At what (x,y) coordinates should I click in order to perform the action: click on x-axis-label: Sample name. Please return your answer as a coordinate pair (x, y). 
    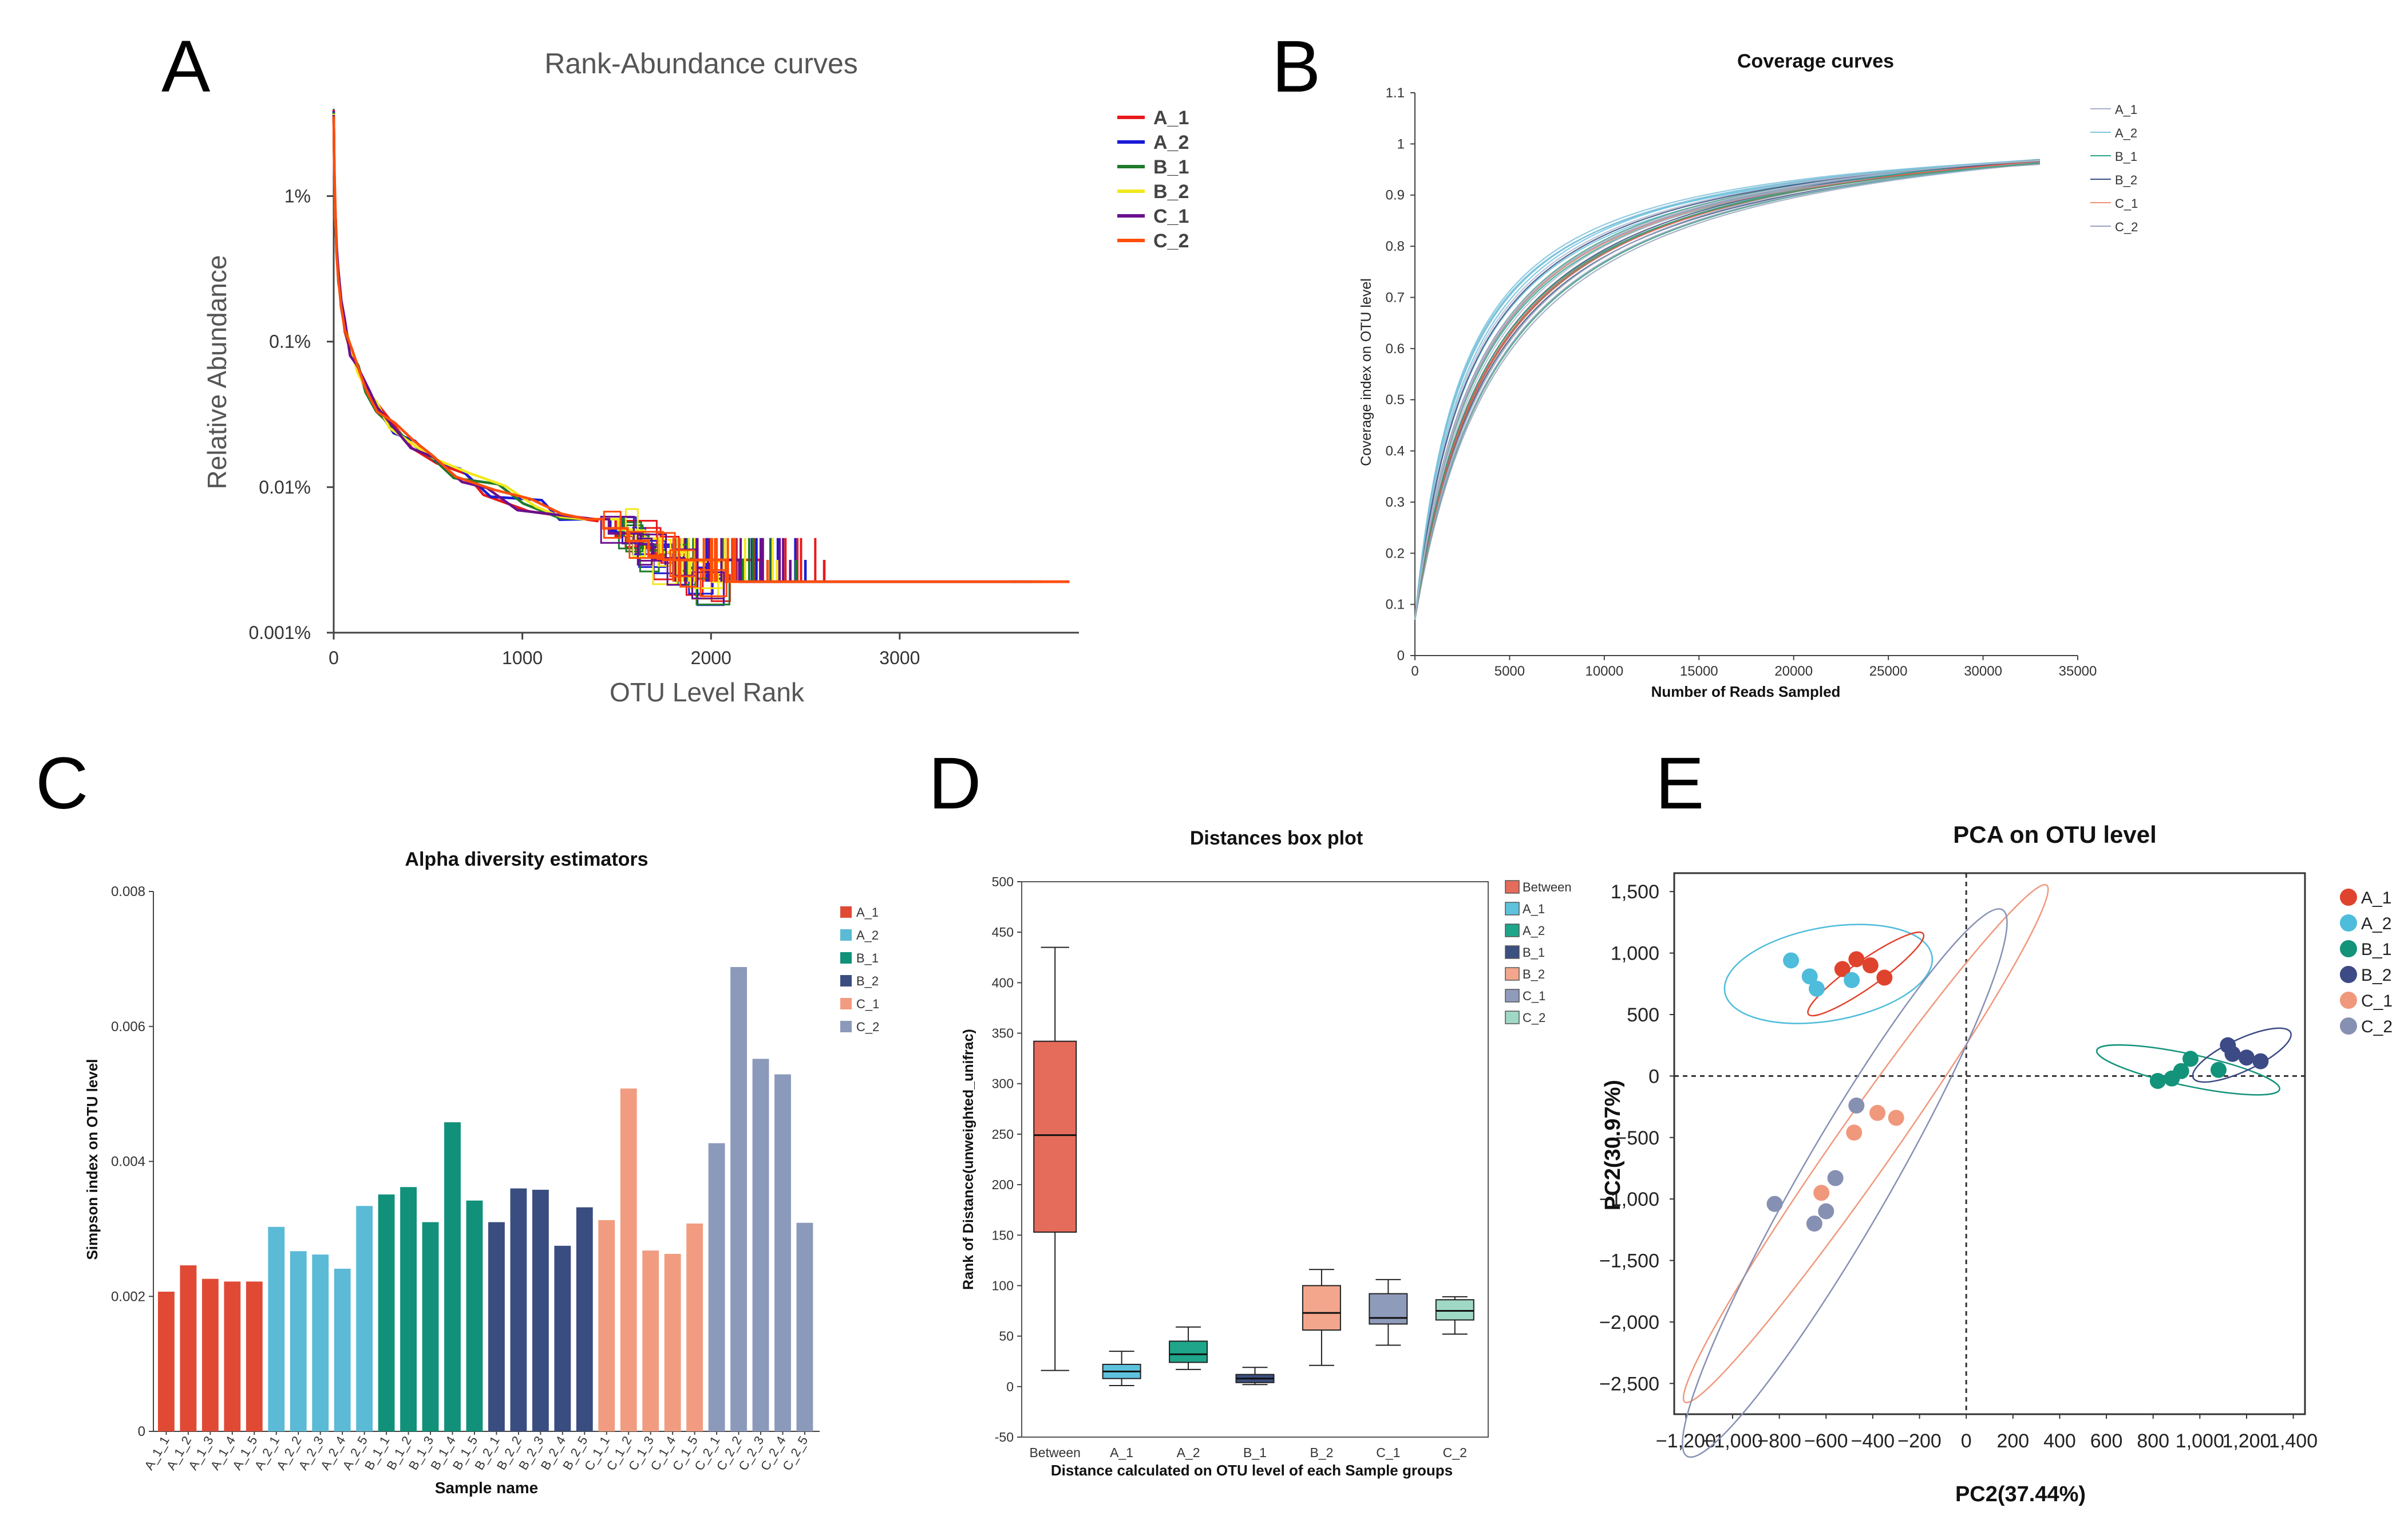
    Looking at the image, I should click on (487, 1488).